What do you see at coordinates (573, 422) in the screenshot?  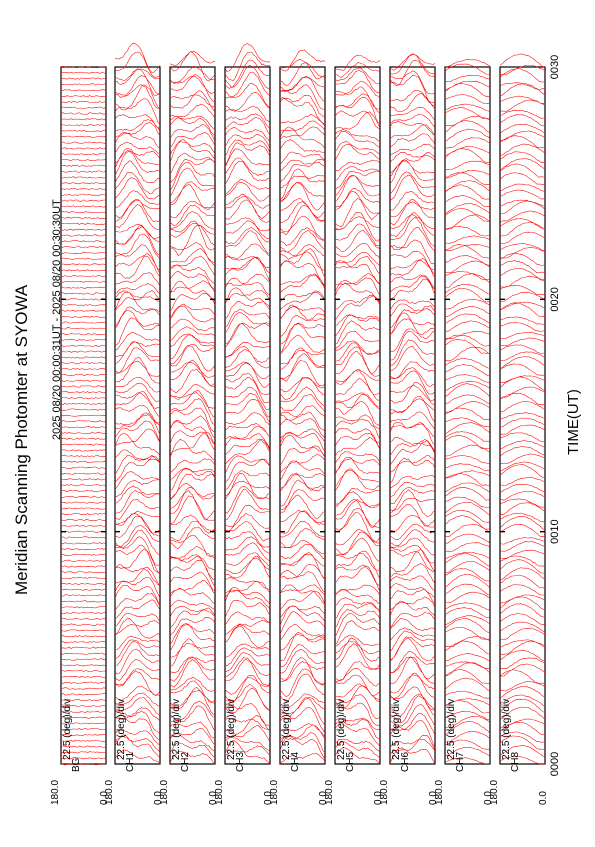 I see `x-axis-label: TIME(UT)` at bounding box center [573, 422].